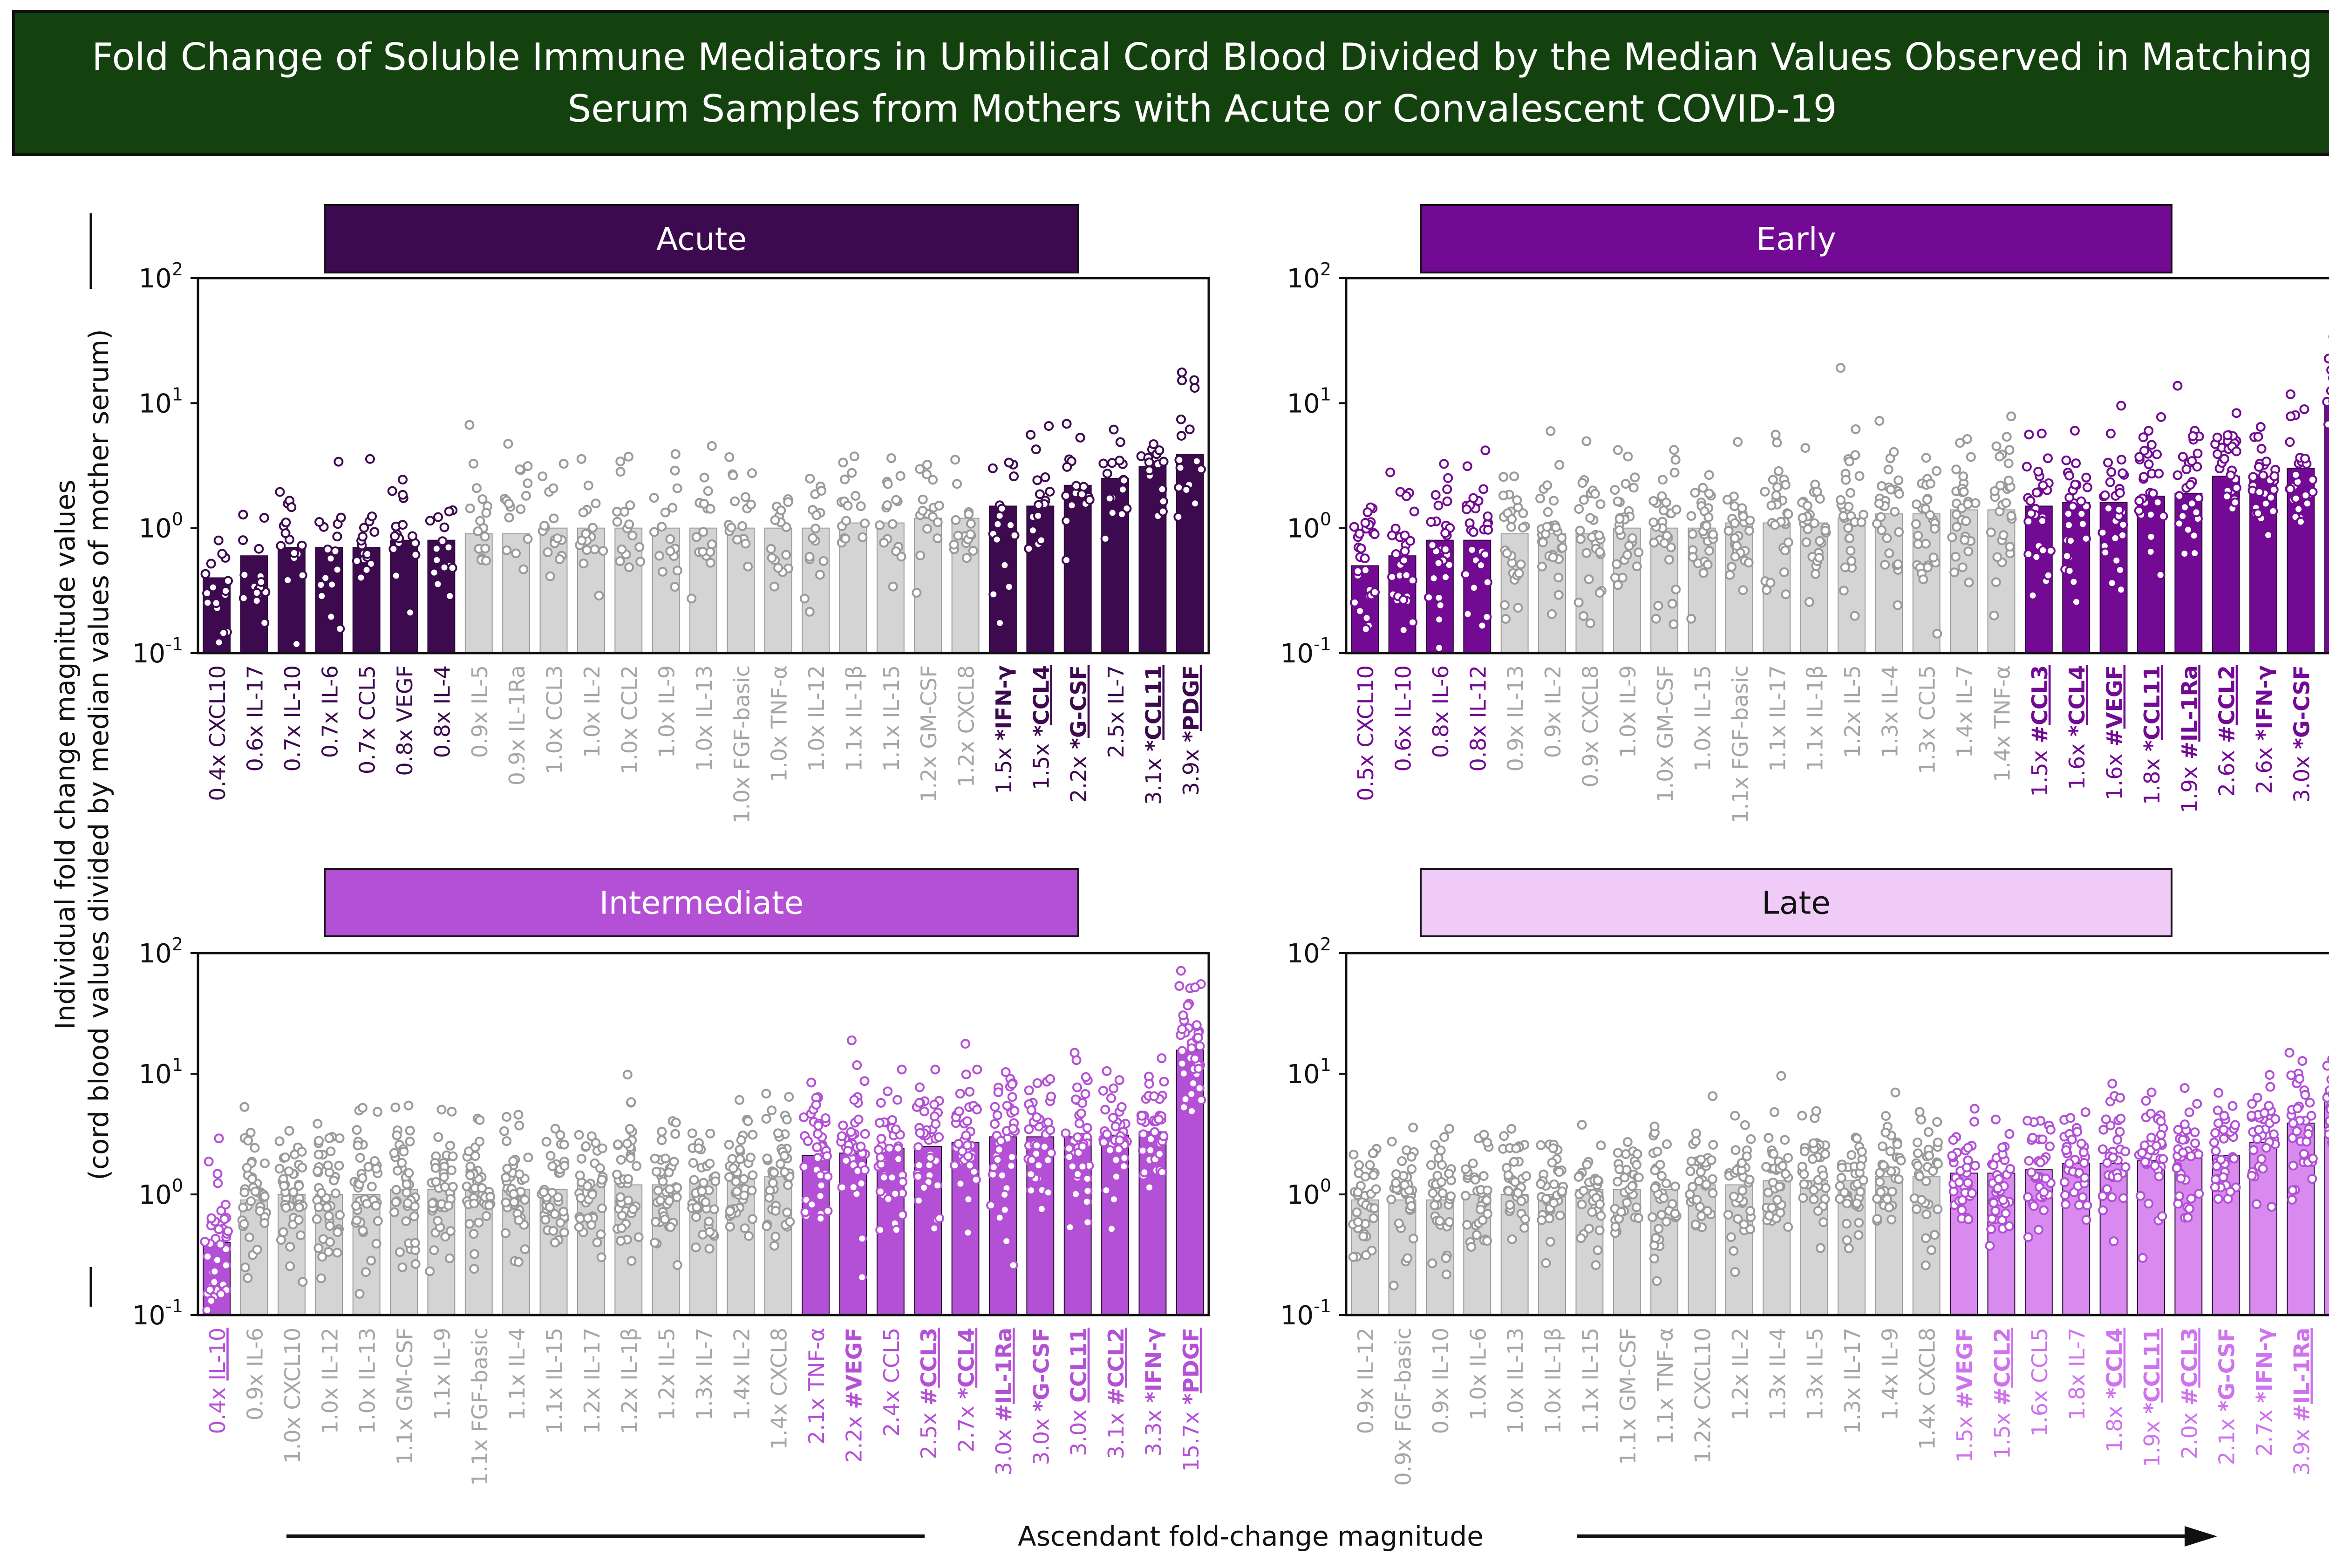  I want to click on category-label-VEGF: 0.8x VEGF, so click(404, 720).